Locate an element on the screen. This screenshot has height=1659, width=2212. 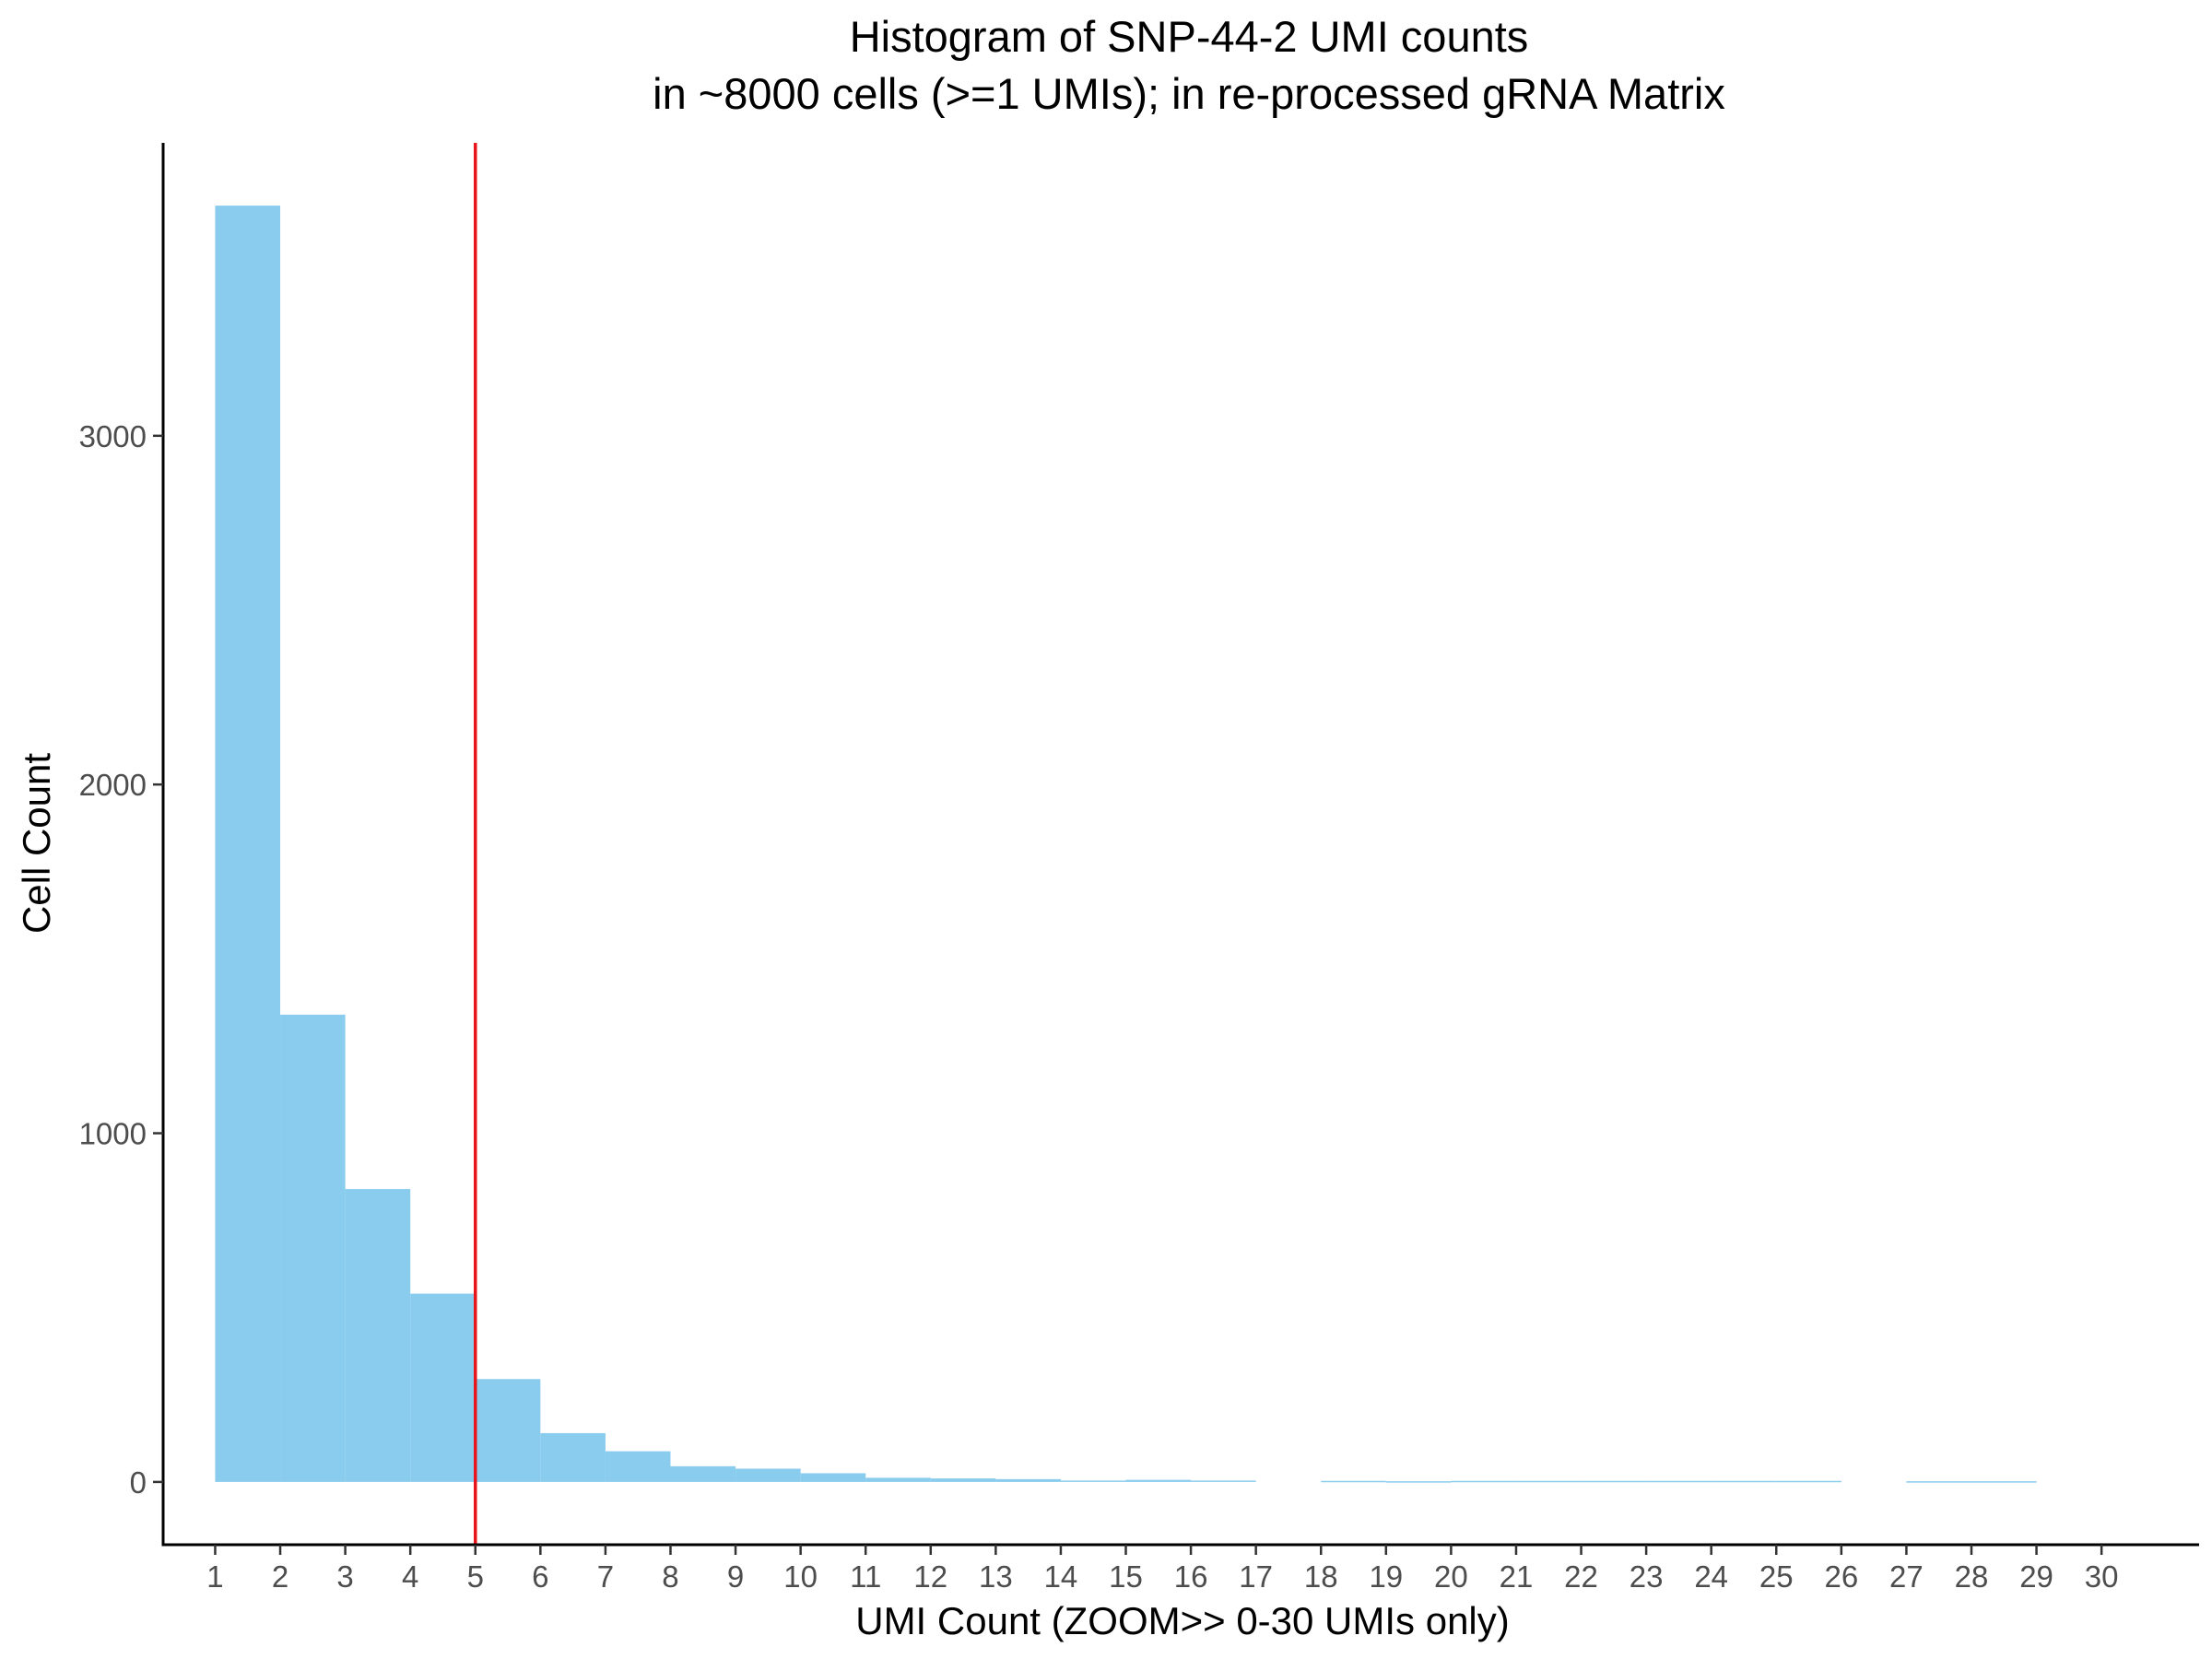
x-tick-label: 5 is located at coordinates (475, 1576).